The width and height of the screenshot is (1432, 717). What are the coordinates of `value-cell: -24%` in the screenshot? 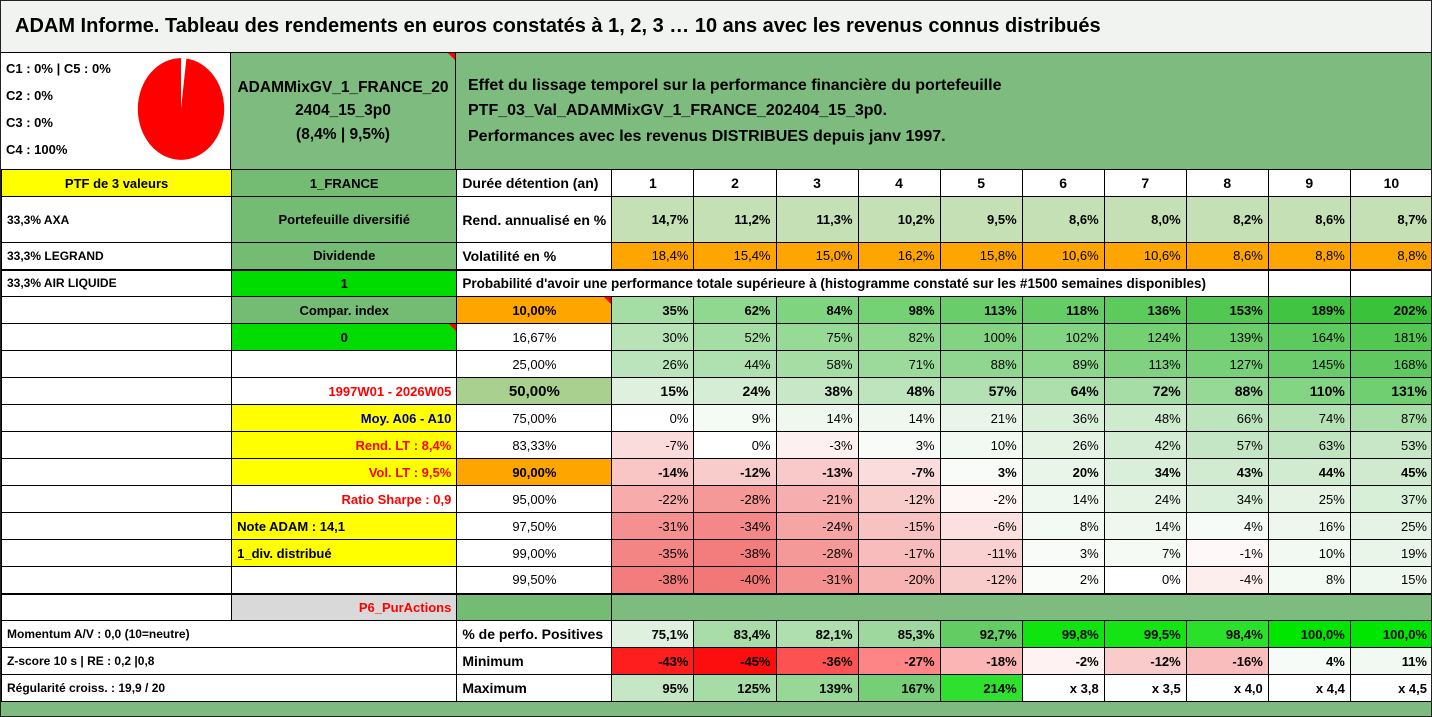 It's located at (817, 526).